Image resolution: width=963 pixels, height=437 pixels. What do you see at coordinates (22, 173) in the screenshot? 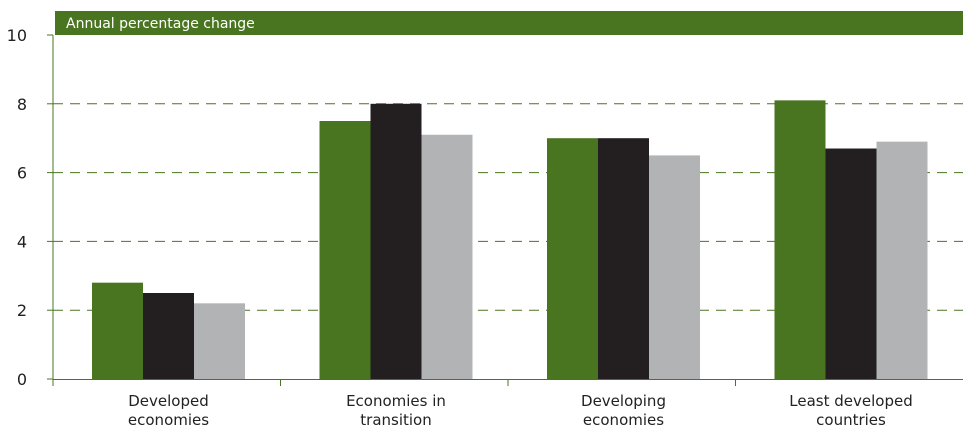
I see `y-tick-label-6: 6` at bounding box center [22, 173].